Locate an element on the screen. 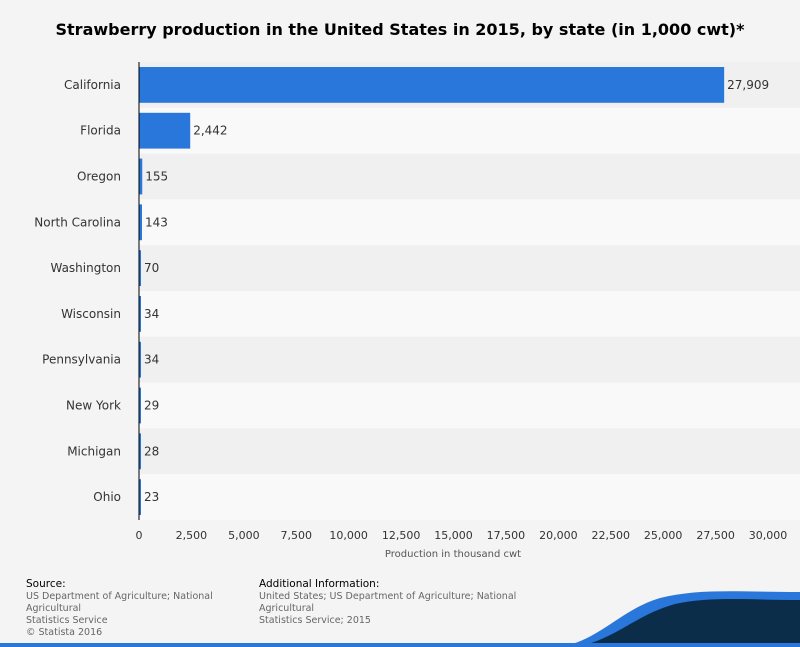 The height and width of the screenshot is (647, 800). bar-pennsylvania is located at coordinates (140, 359).